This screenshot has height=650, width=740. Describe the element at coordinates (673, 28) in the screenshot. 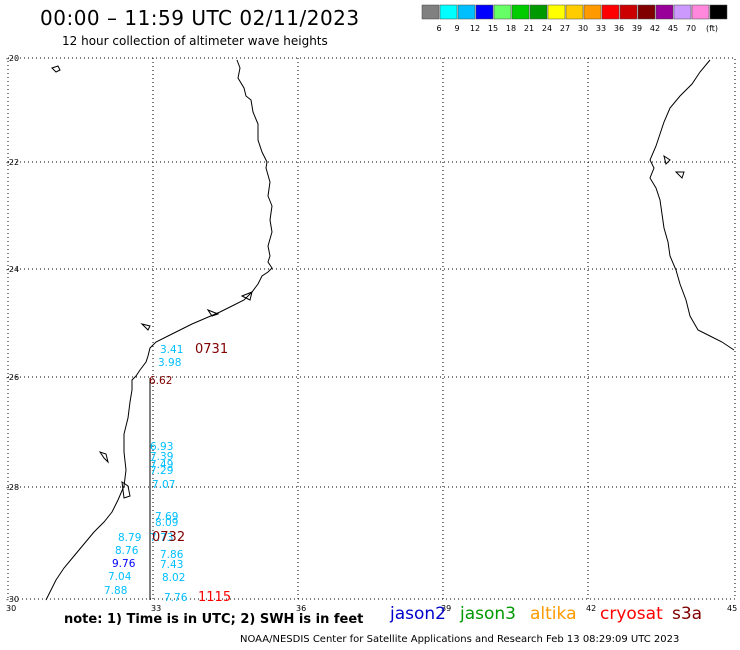

I see `legend-label: 45` at that location.